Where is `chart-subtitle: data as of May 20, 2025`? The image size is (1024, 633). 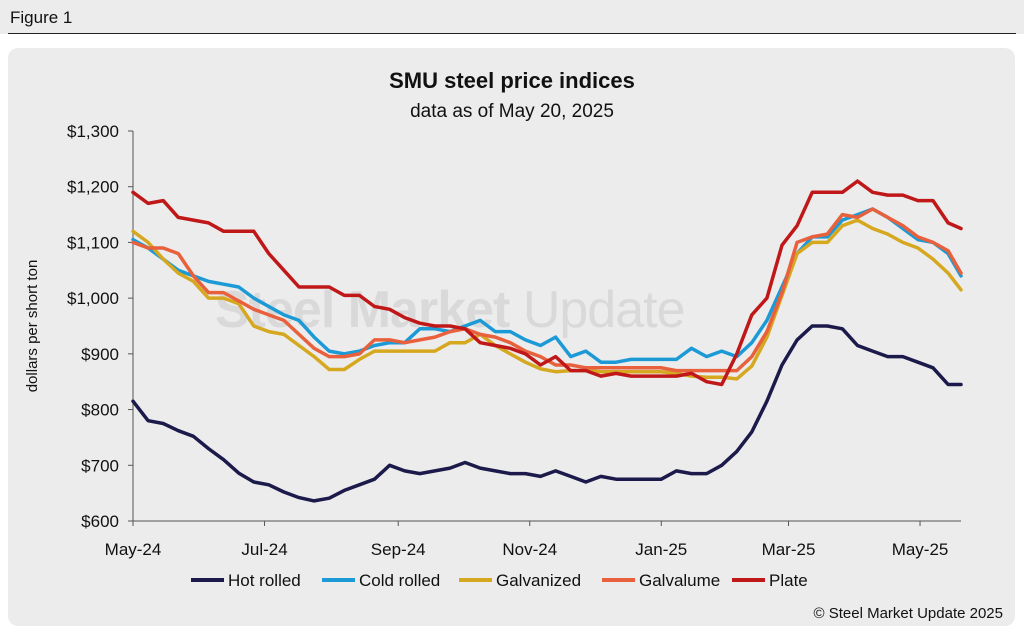 chart-subtitle: data as of May 20, 2025 is located at coordinates (512, 111).